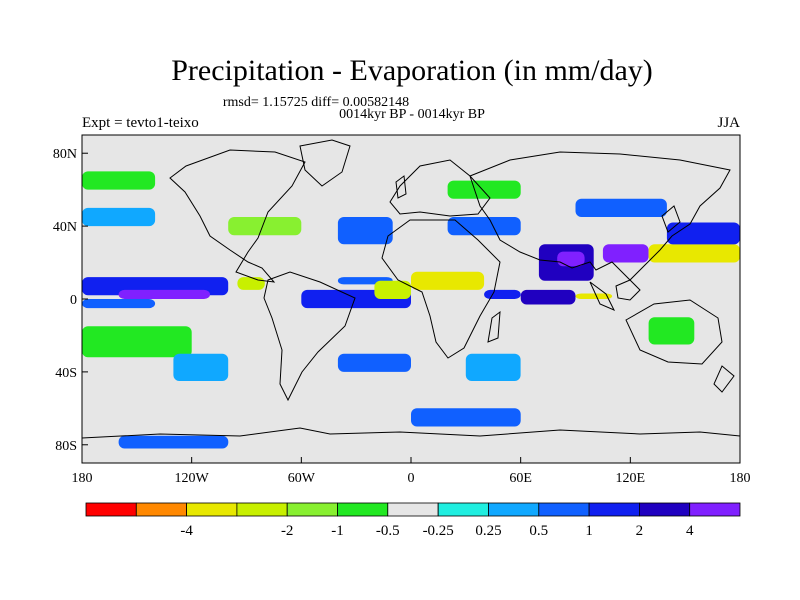 The width and height of the screenshot is (800, 600). What do you see at coordinates (640, 531) in the screenshot?
I see `colorbar-label-8: 2` at bounding box center [640, 531].